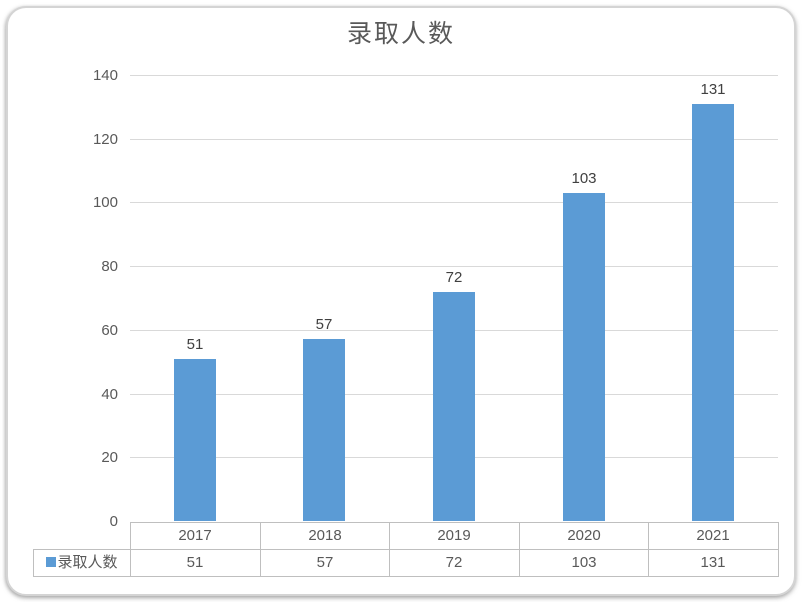  What do you see at coordinates (454, 277) in the screenshot?
I see `bar-value-label: 72` at bounding box center [454, 277].